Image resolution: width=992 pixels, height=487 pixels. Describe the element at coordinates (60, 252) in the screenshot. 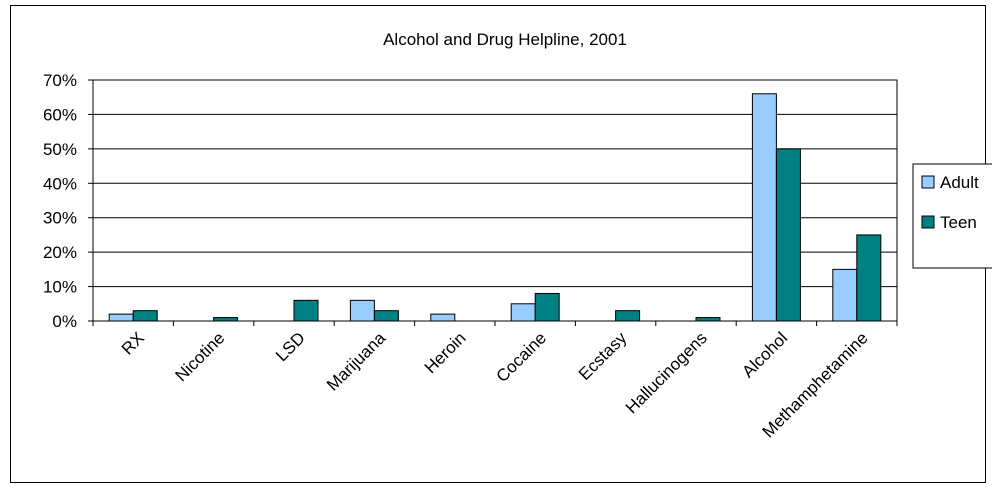

I see `y-tick-label: 20%` at that location.